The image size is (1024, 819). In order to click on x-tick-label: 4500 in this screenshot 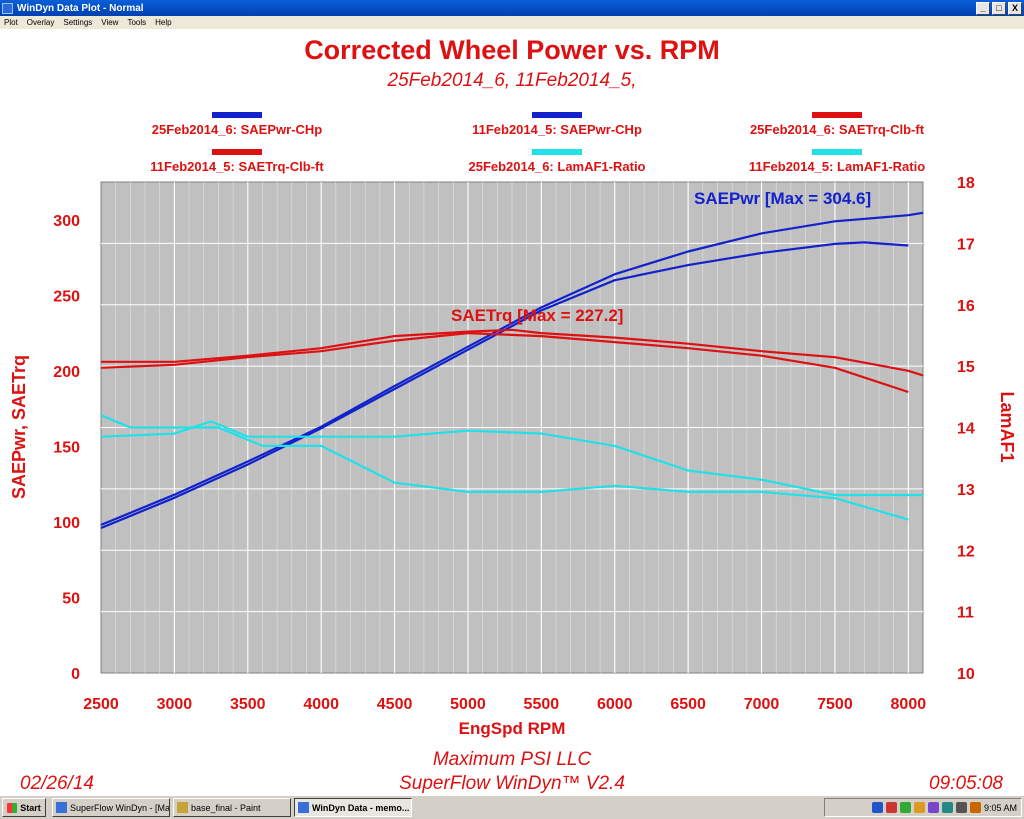, I will do `click(395, 704)`.